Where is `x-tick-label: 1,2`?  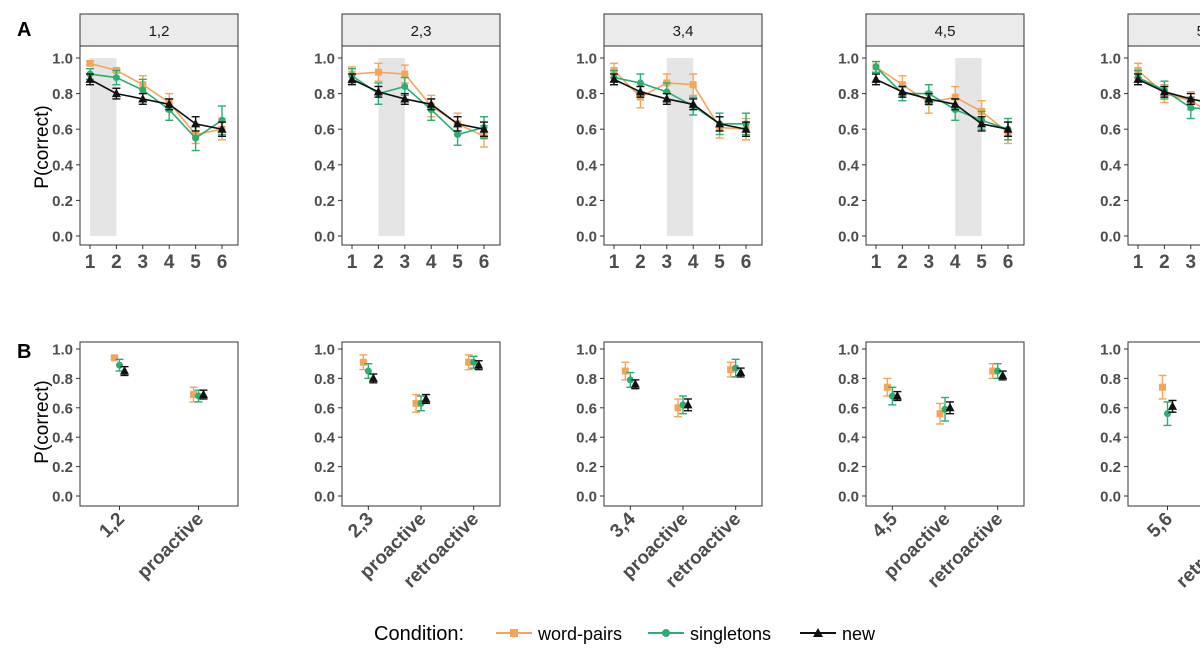 x-tick-label: 1,2 is located at coordinates (113, 526).